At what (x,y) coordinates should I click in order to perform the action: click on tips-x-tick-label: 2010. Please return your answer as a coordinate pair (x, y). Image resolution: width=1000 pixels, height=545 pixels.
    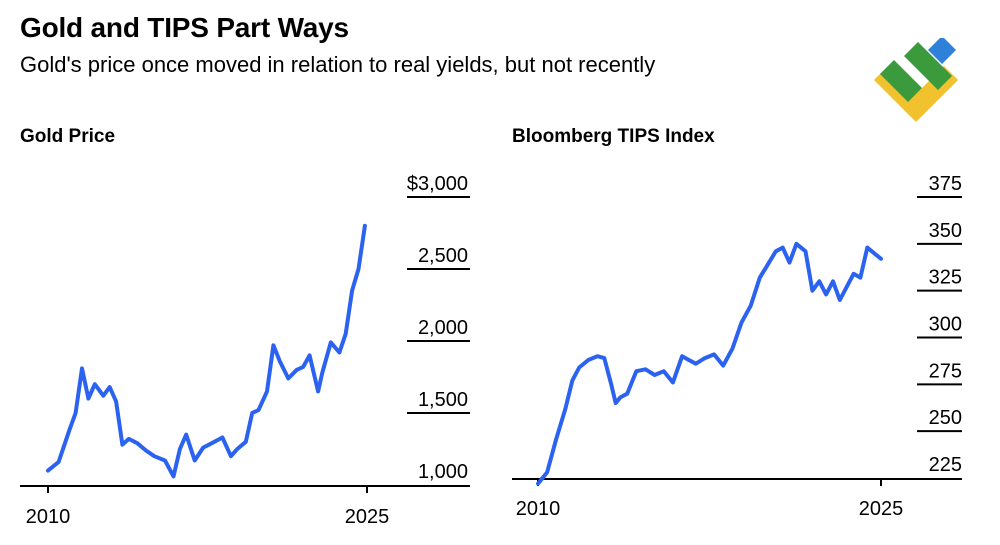
    Looking at the image, I should click on (538, 509).